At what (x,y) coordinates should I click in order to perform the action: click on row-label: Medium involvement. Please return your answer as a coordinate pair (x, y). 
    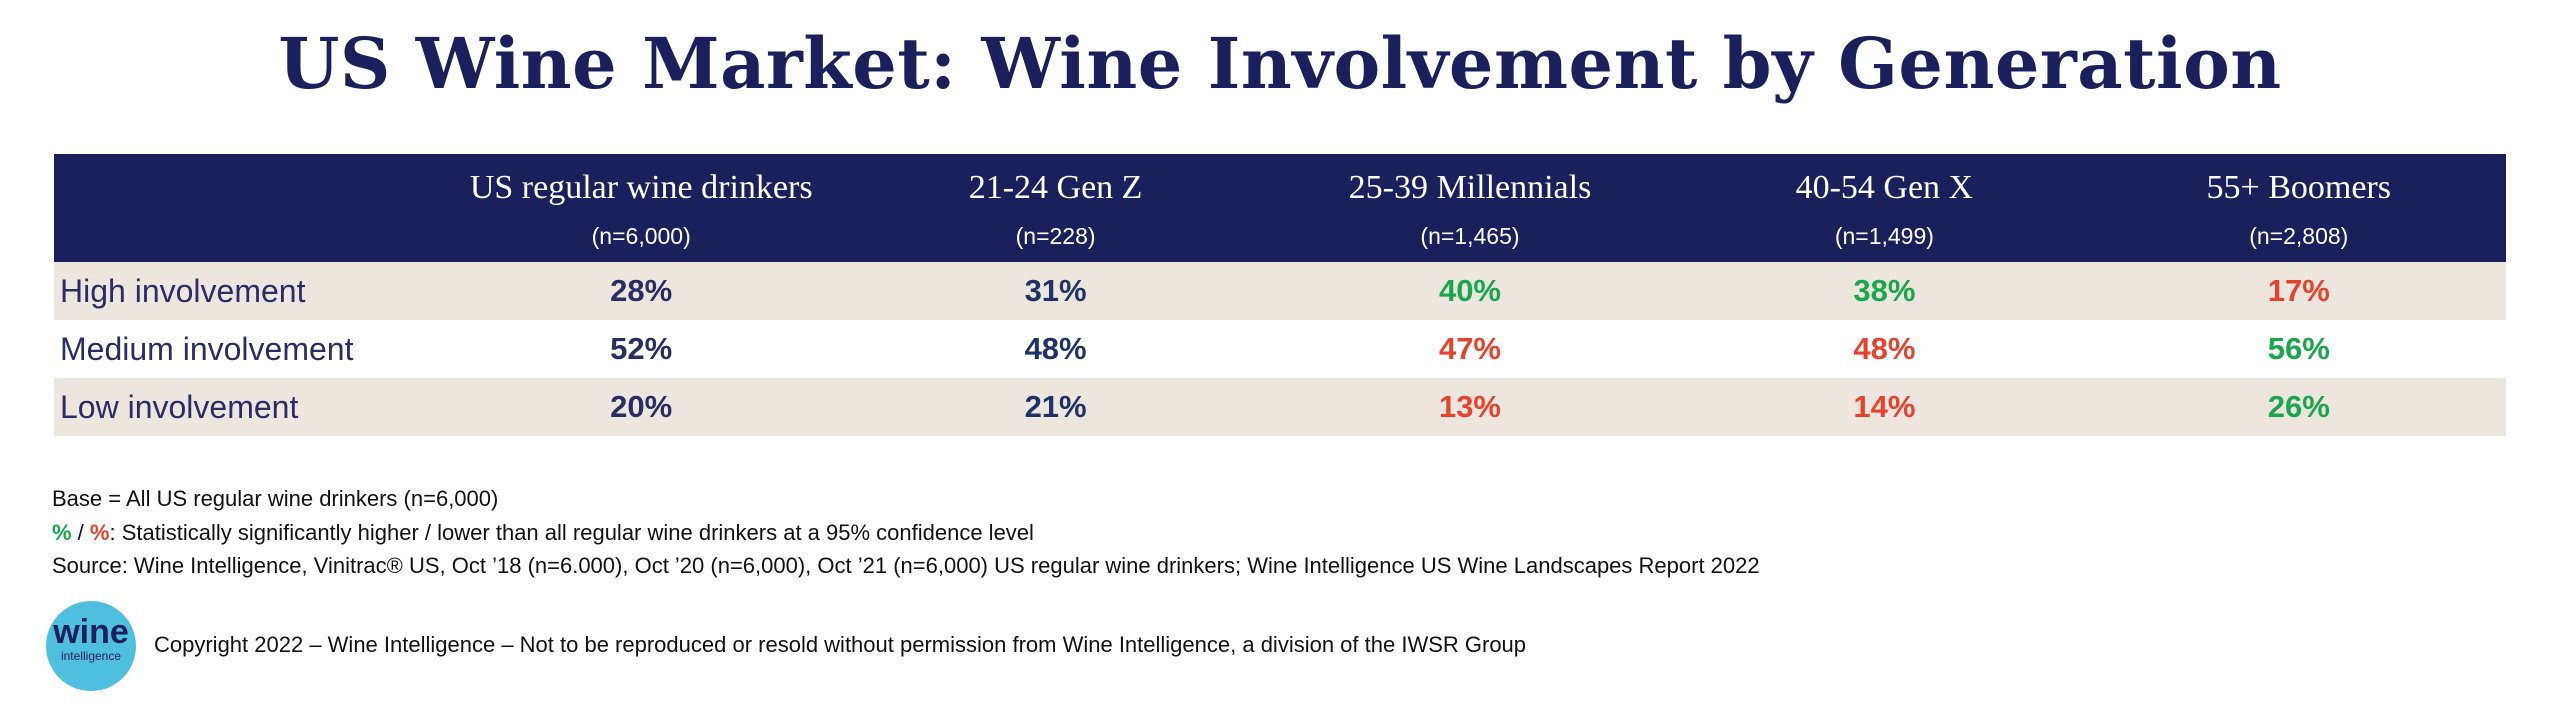
    Looking at the image, I should click on (207, 348).